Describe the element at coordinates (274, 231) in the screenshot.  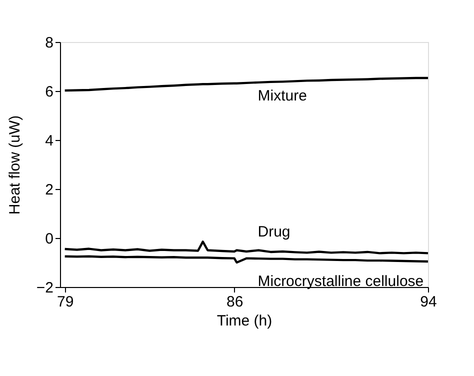
I see `series-label: Drug` at that location.